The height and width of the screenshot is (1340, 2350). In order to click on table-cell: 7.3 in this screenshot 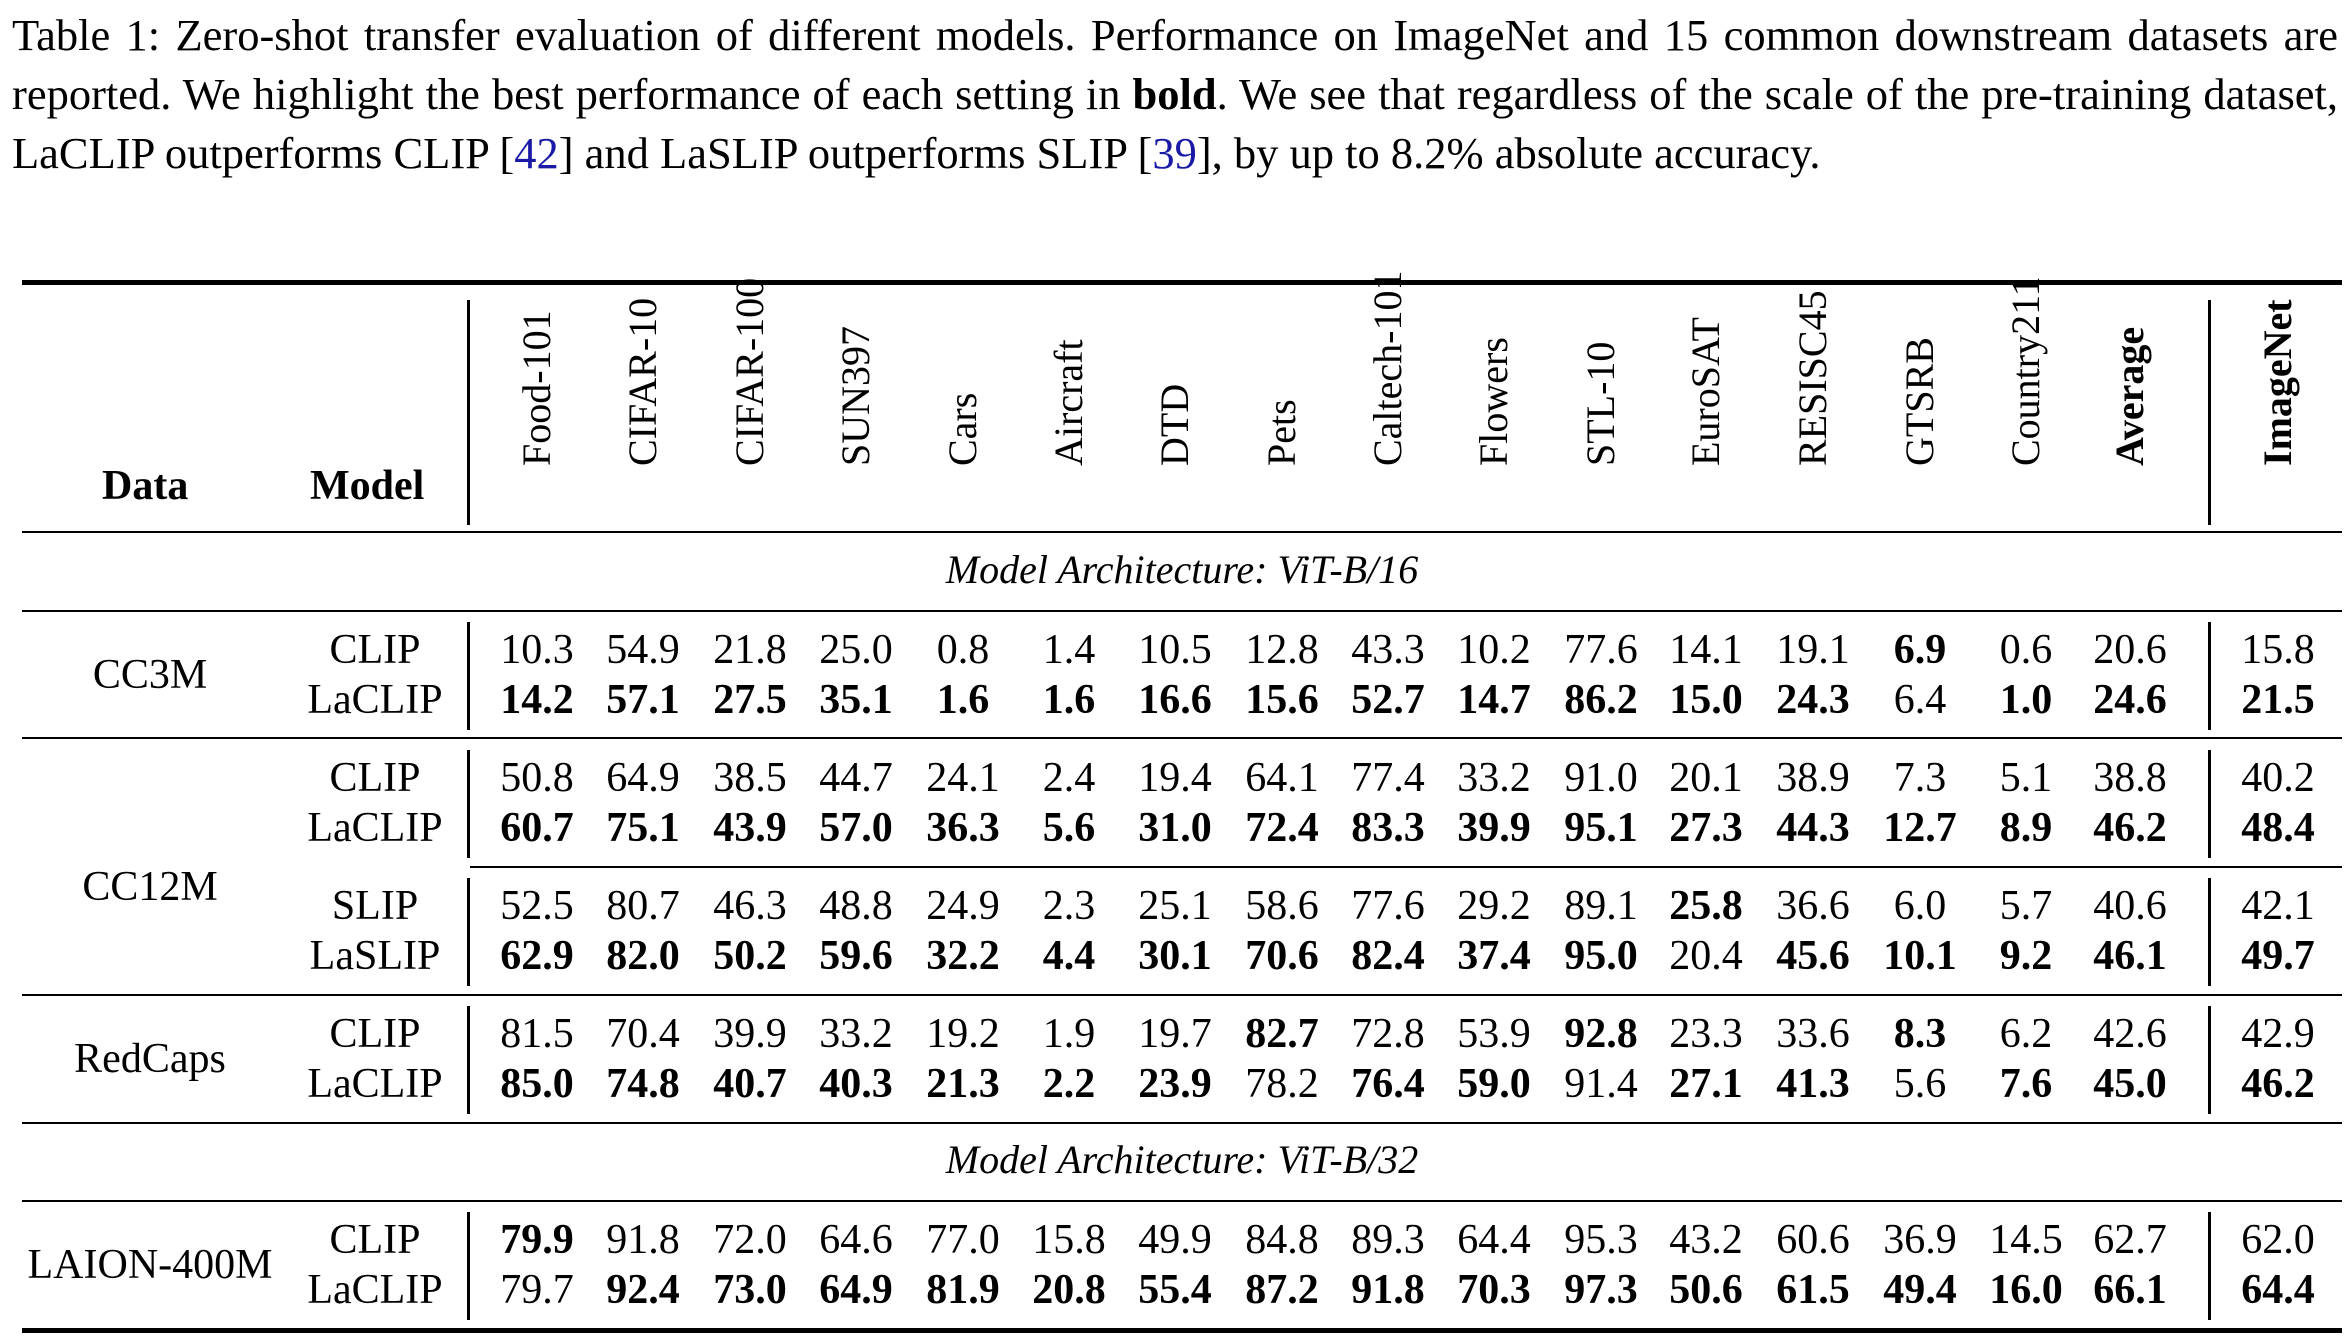, I will do `click(1920, 778)`.